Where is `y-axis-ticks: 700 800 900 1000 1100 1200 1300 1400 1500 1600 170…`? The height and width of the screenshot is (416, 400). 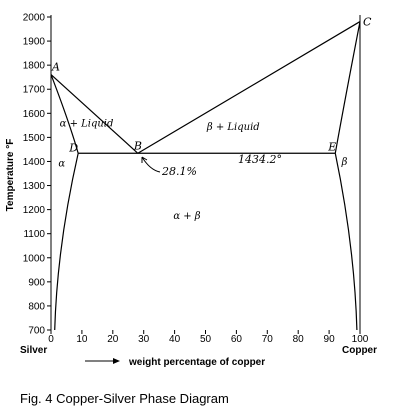
y-axis-ticks: 700 800 900 1000 1100 1200 1300 1400 1500 1600 170… is located at coordinates (37, 175).